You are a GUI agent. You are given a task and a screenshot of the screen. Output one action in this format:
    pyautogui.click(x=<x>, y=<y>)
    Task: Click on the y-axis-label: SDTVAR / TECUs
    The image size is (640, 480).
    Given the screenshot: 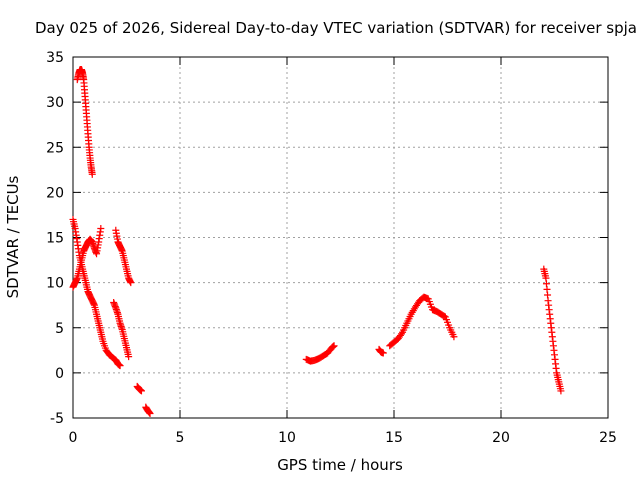 What is the action you would take?
    pyautogui.click(x=13, y=236)
    